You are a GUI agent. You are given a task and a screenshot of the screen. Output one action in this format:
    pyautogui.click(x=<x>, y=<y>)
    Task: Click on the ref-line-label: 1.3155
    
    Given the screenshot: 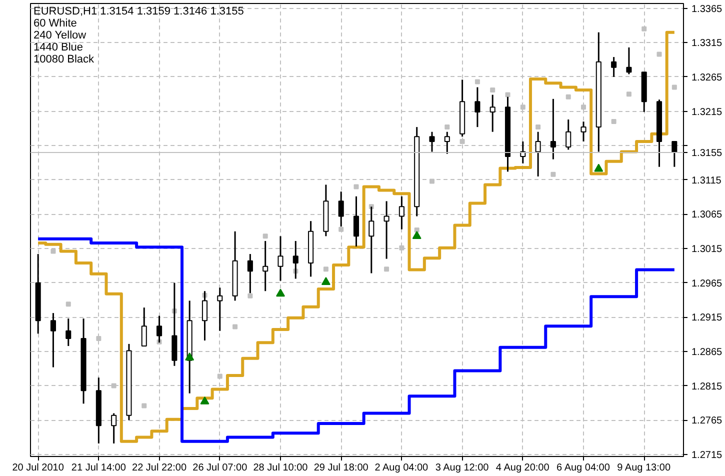 What is the action you would take?
    pyautogui.click(x=707, y=153)
    